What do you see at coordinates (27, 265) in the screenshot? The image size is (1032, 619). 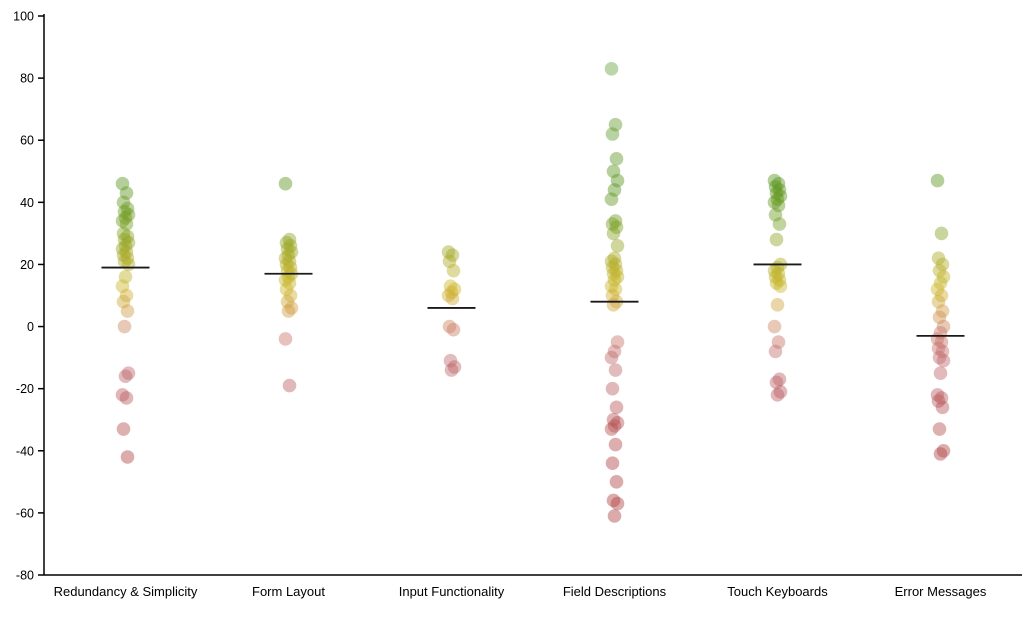 I see `y-tick-label: 20` at bounding box center [27, 265].